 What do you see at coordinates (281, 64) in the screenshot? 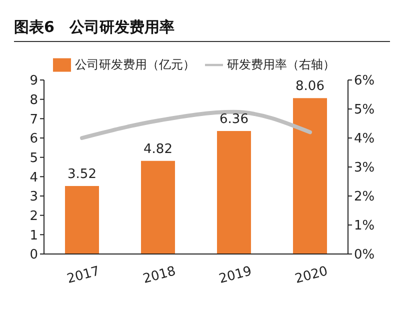
I see `legend-label: 研发费用率（右轴）` at bounding box center [281, 64].